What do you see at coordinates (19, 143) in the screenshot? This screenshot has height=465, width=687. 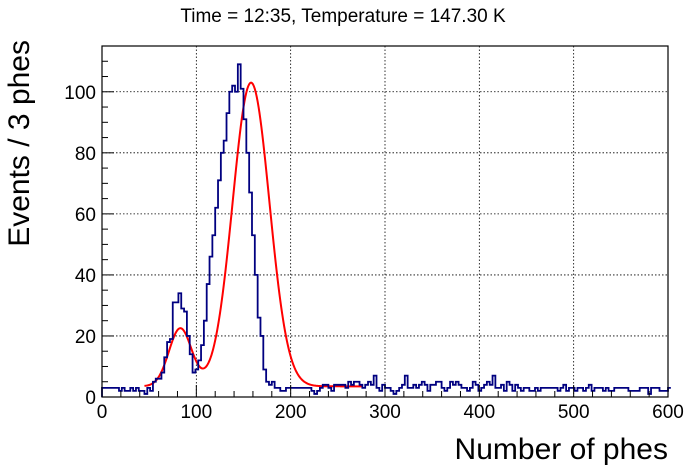 I see `y-axis-title: Events / 3 phes` at bounding box center [19, 143].